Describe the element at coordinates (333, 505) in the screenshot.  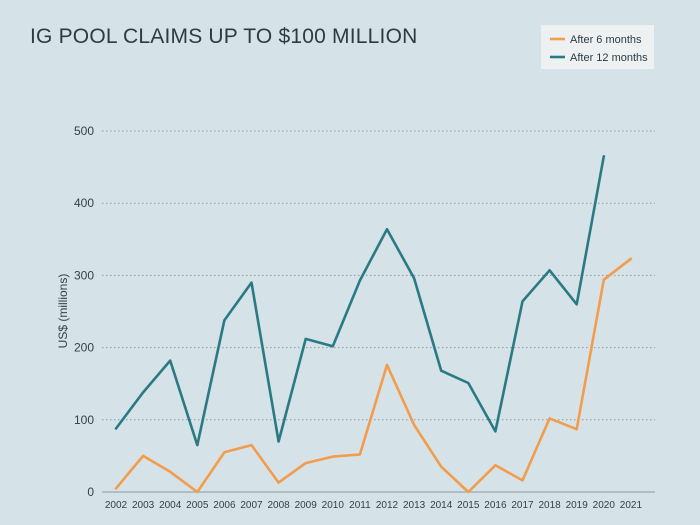
I see `x-tick-label: 2010` at that location.